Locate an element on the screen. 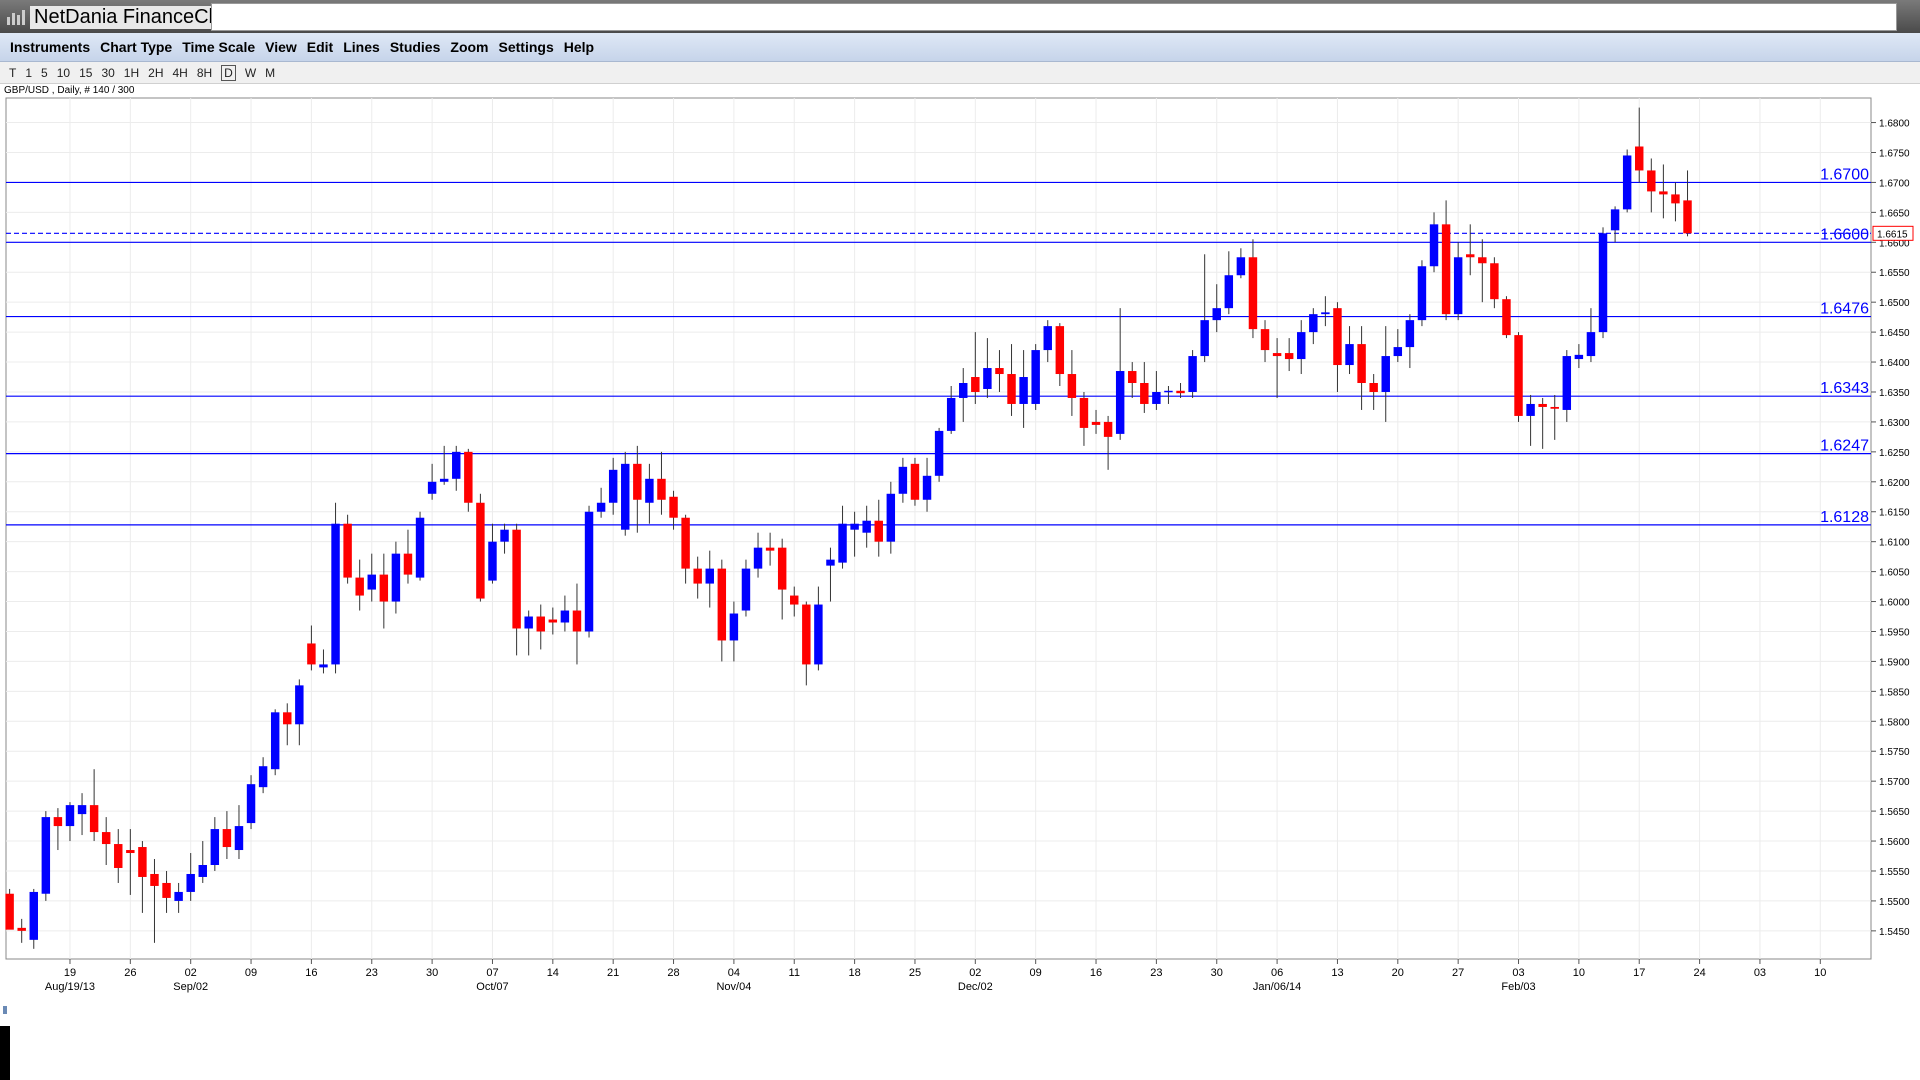  menu-item: Chart Type is located at coordinates (136, 47).